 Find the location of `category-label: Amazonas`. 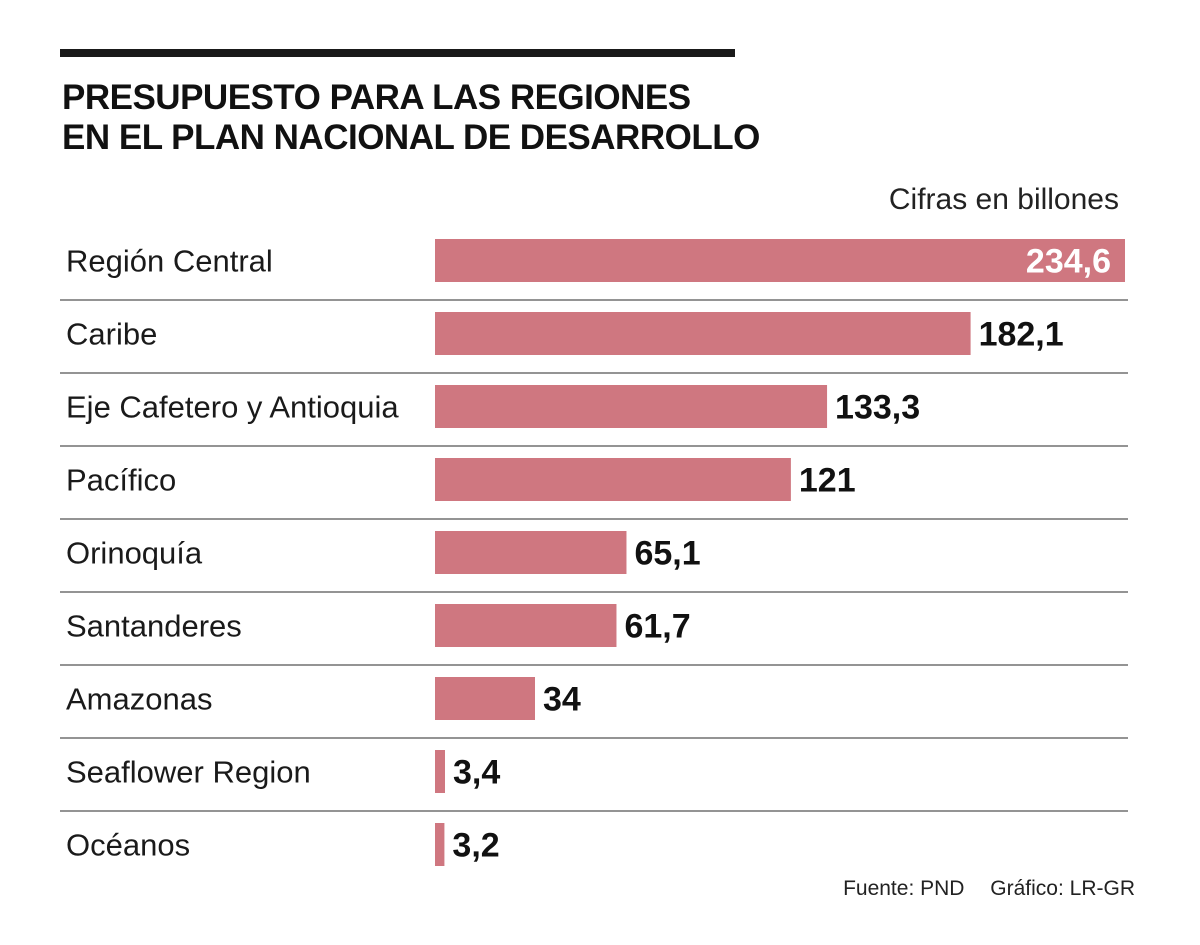

category-label: Amazonas is located at coordinates (139, 699).